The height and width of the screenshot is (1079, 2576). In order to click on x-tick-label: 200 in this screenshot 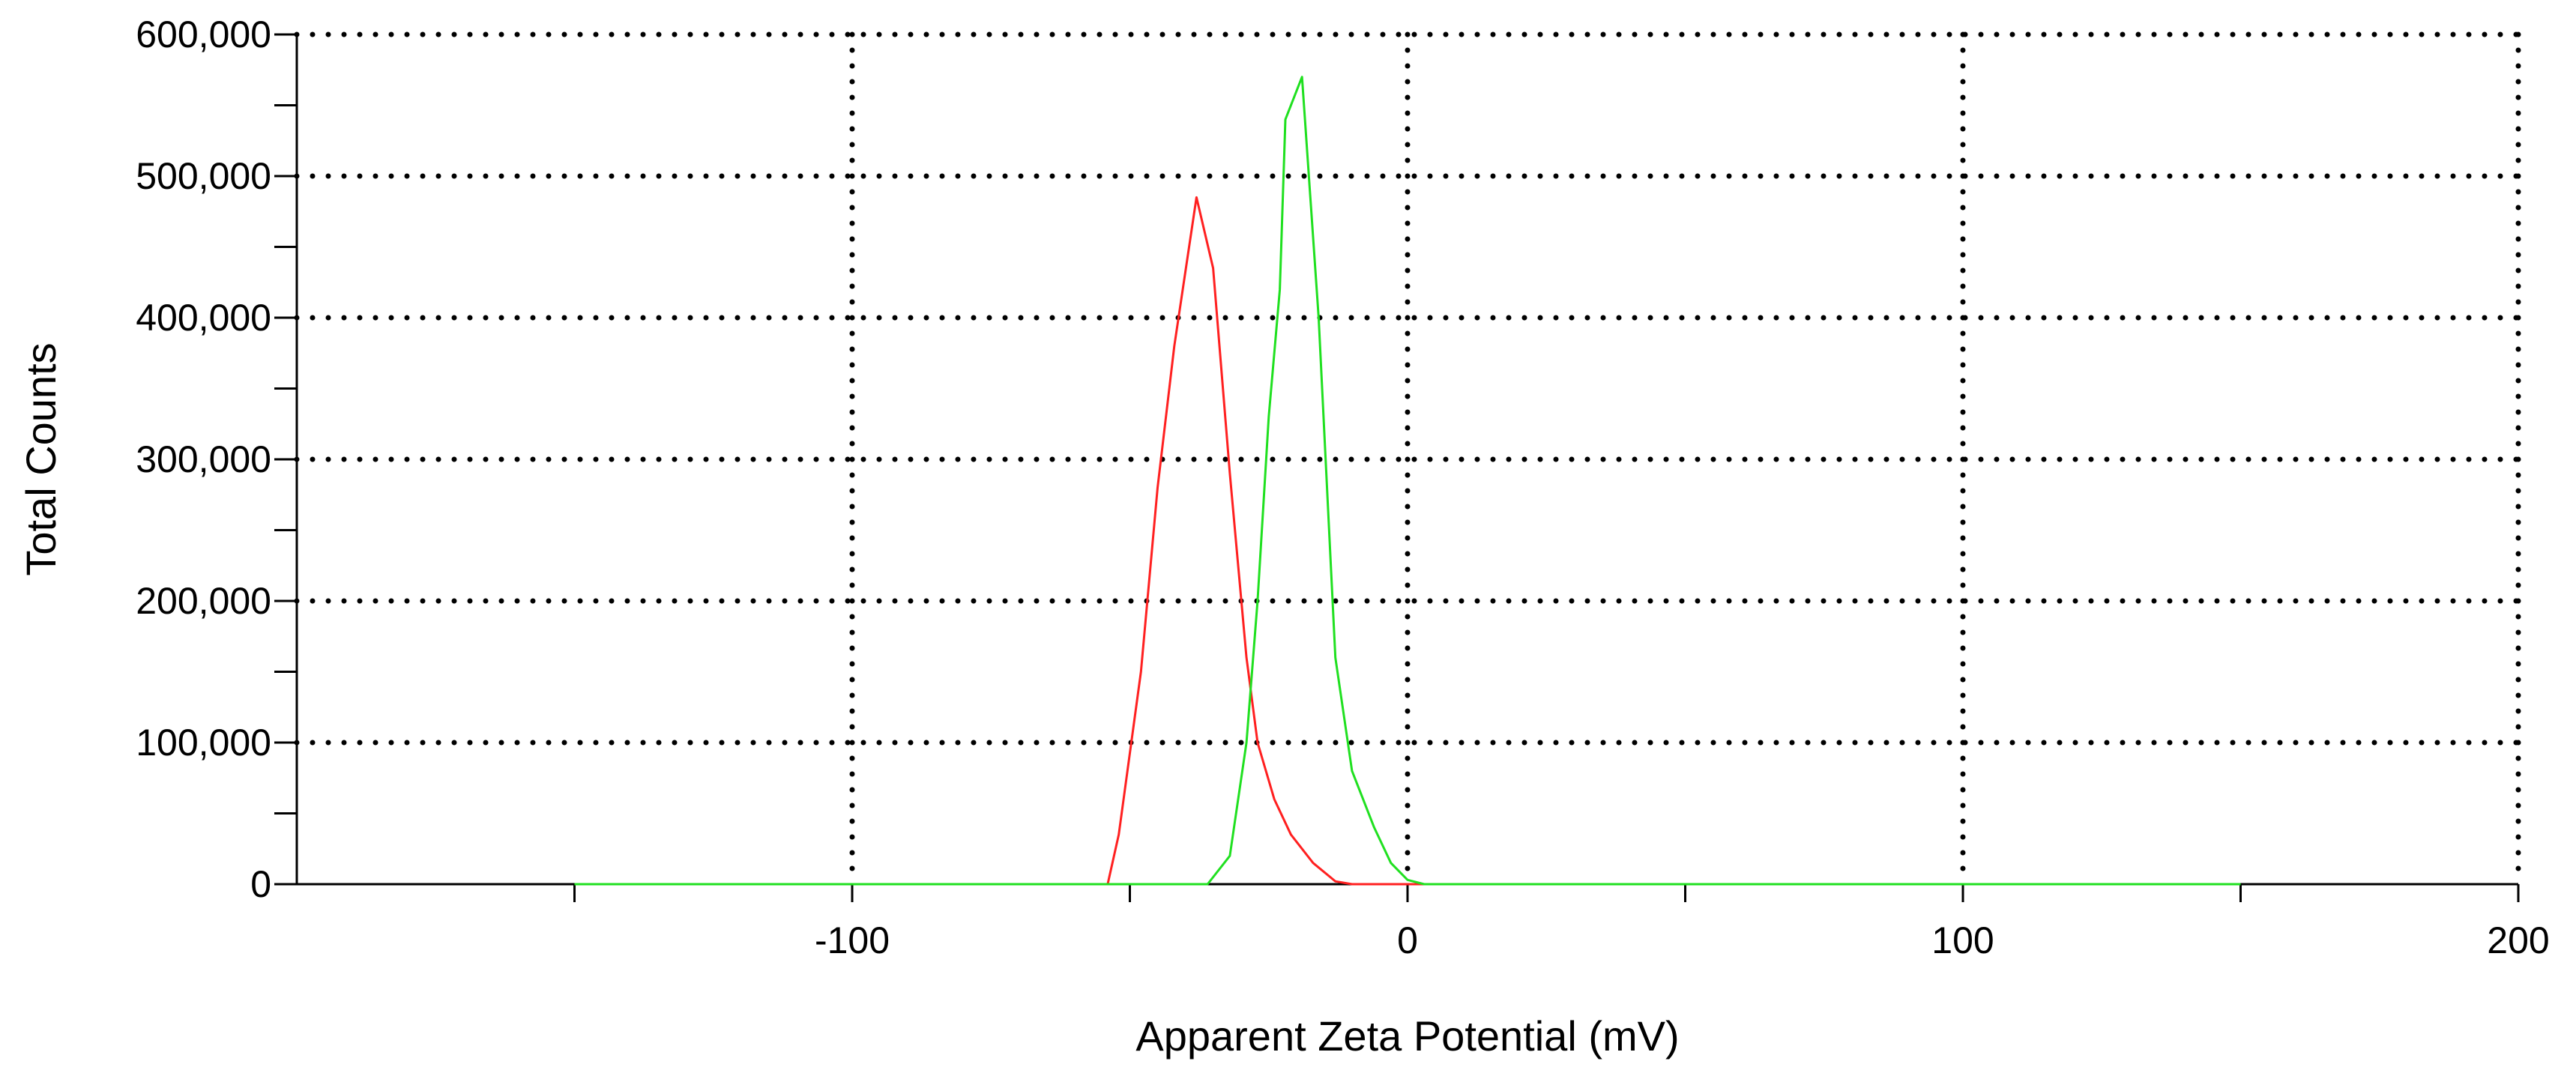, I will do `click(2518, 940)`.